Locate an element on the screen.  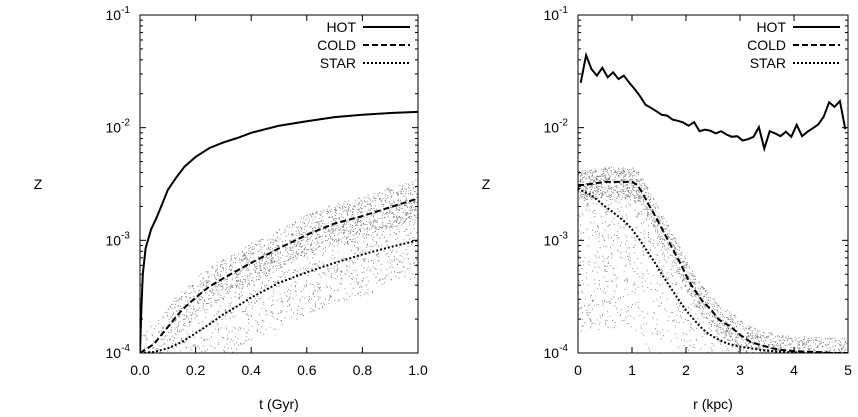
x-tick-label: 4 is located at coordinates (794, 370).